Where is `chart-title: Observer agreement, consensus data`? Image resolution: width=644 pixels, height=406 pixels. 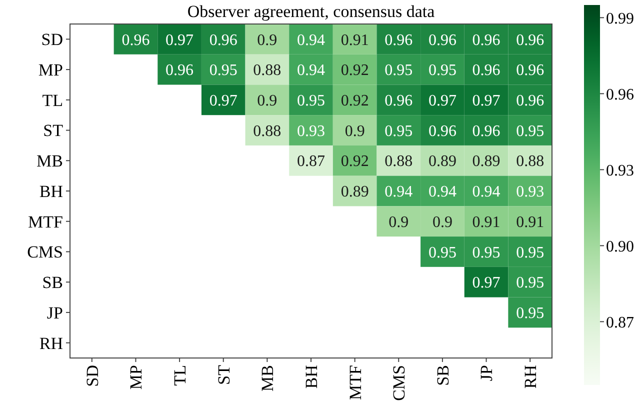
chart-title: Observer agreement, consensus data is located at coordinates (311, 11).